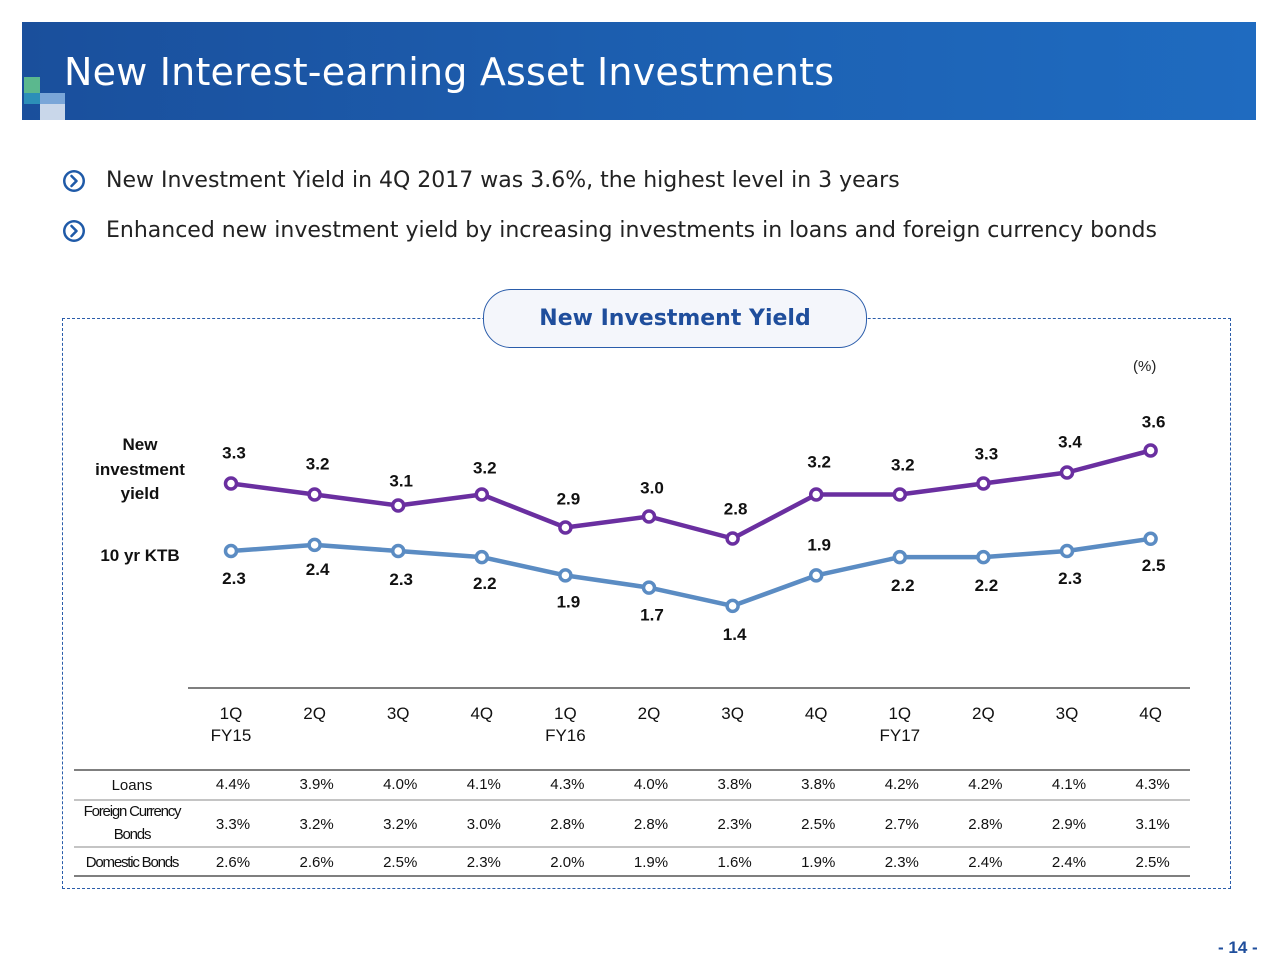  What do you see at coordinates (1154, 422) in the screenshot?
I see `data-label: 3.6` at bounding box center [1154, 422].